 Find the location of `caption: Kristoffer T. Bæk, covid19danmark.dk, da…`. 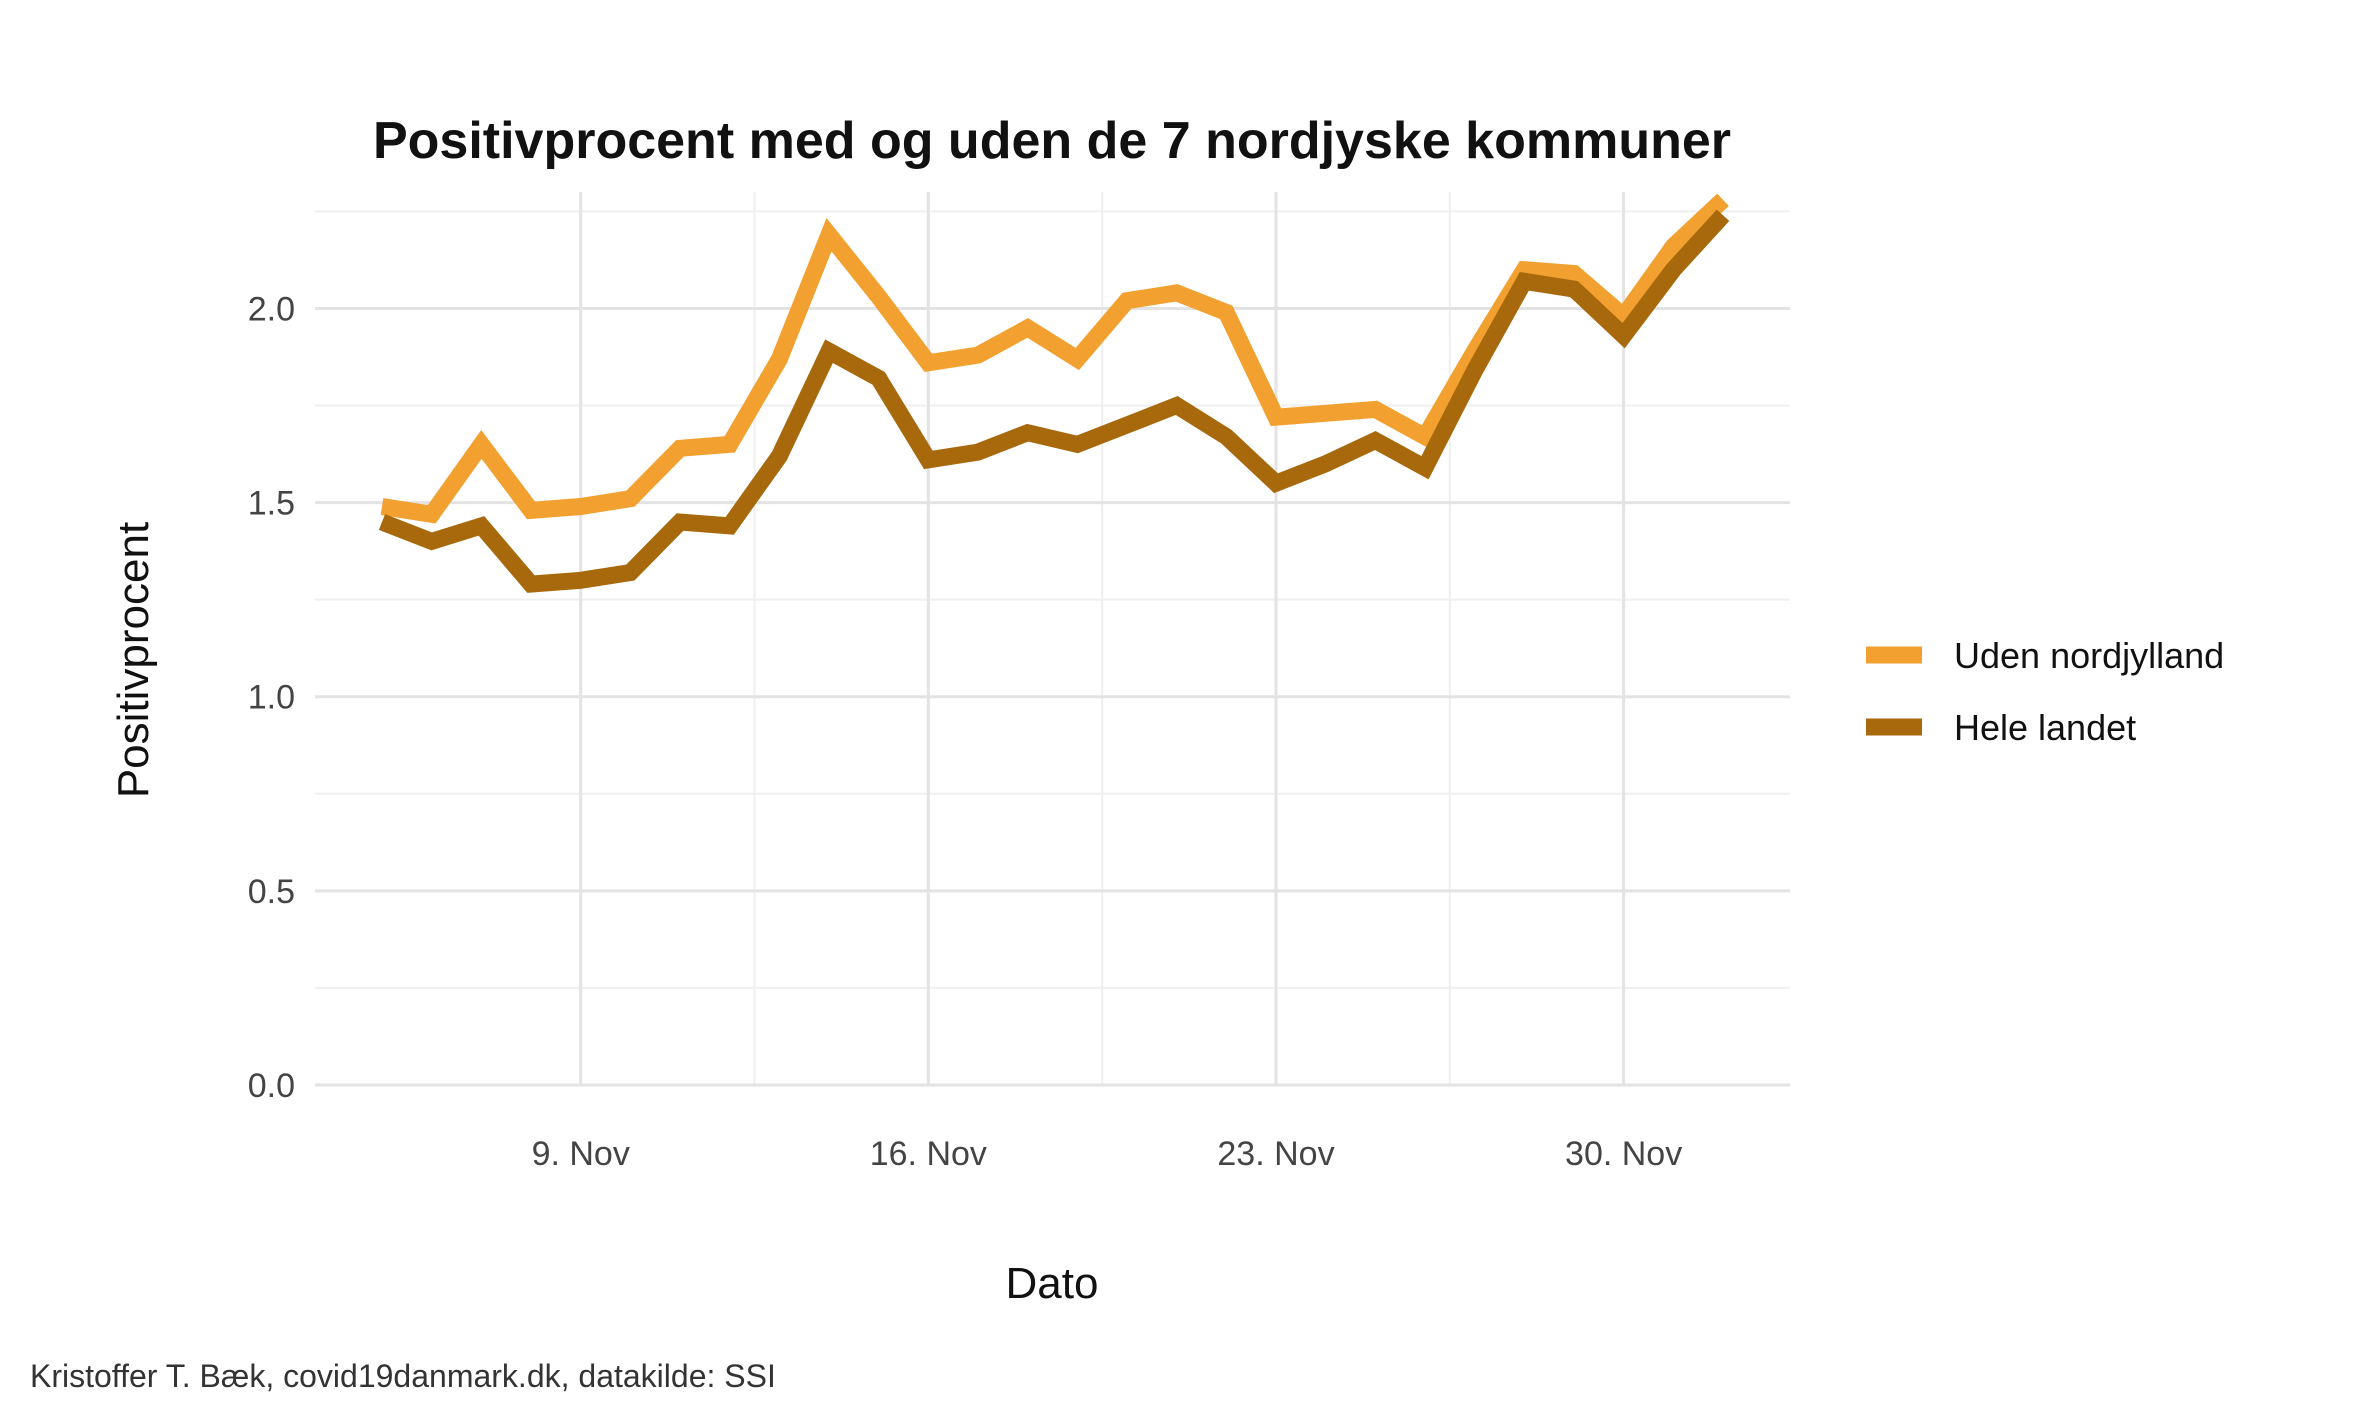

caption: Kristoffer T. Bæk, covid19danmark.dk, da… is located at coordinates (403, 1376).